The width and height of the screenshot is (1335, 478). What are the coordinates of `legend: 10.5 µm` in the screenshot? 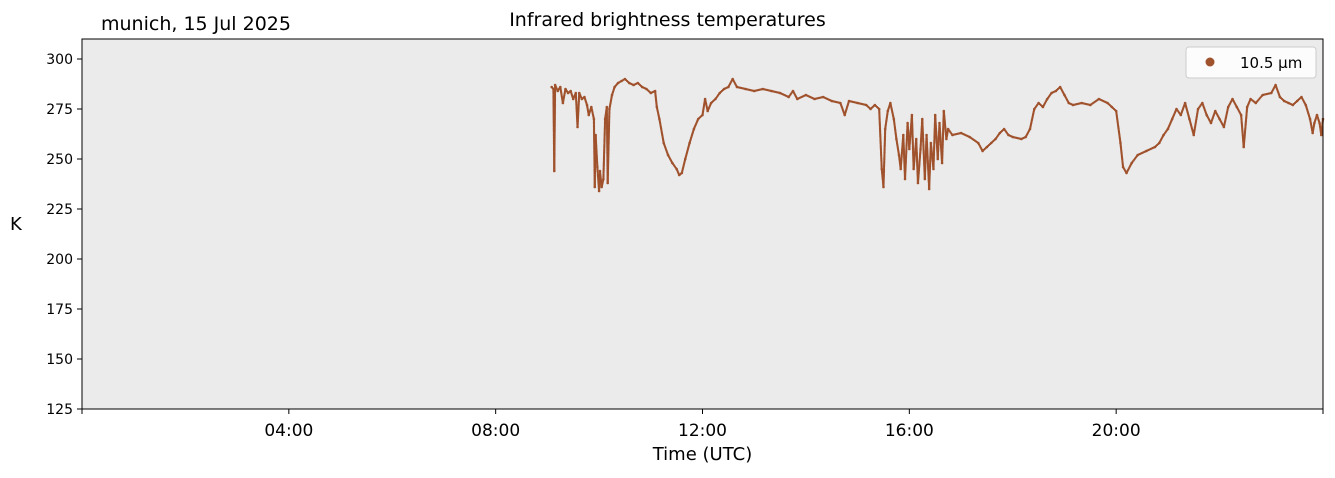 It's located at (1251, 62).